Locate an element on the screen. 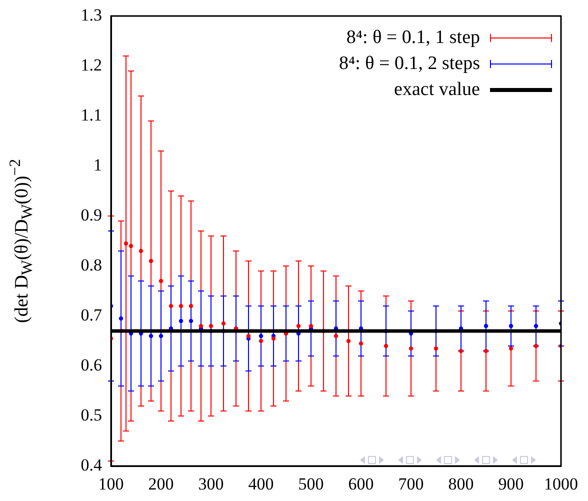  y-tick-label: 1.2 is located at coordinates (91, 64).